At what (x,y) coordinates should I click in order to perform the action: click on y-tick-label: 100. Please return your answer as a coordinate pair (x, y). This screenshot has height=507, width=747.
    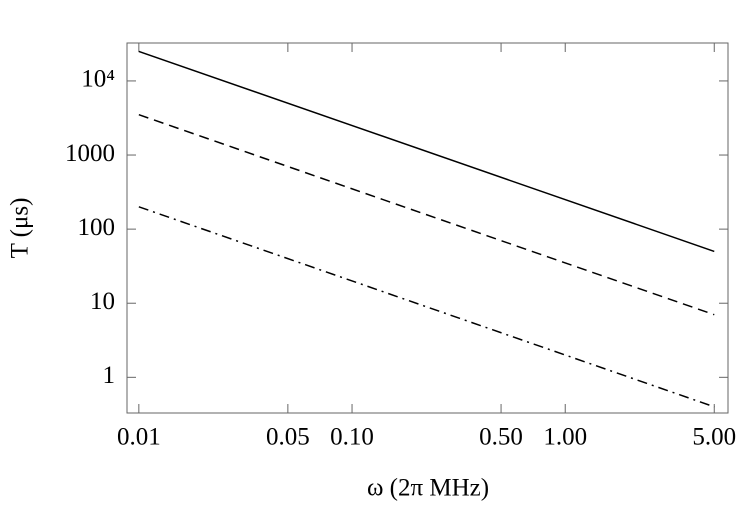
    Looking at the image, I should click on (97, 227).